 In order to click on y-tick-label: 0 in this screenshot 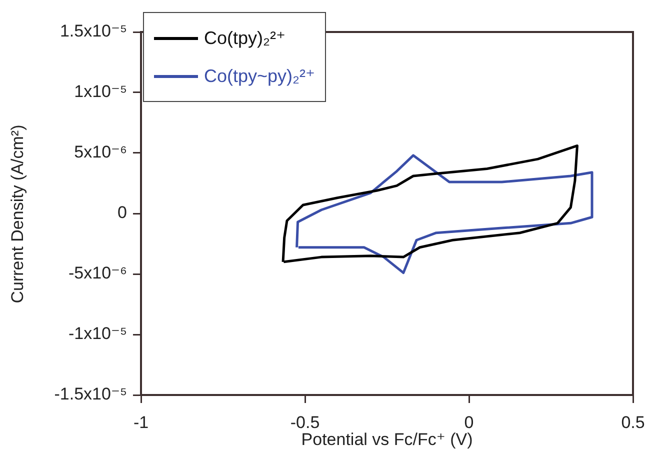, I will do `click(122, 212)`.